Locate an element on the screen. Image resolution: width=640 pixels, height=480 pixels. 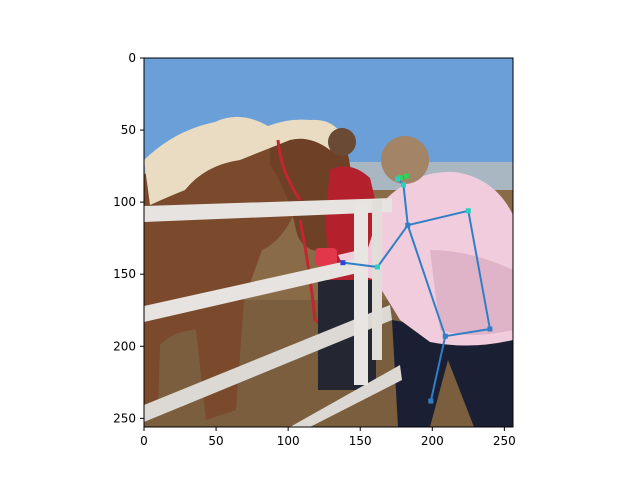
x-tick-label: 150 is located at coordinates (360, 441).